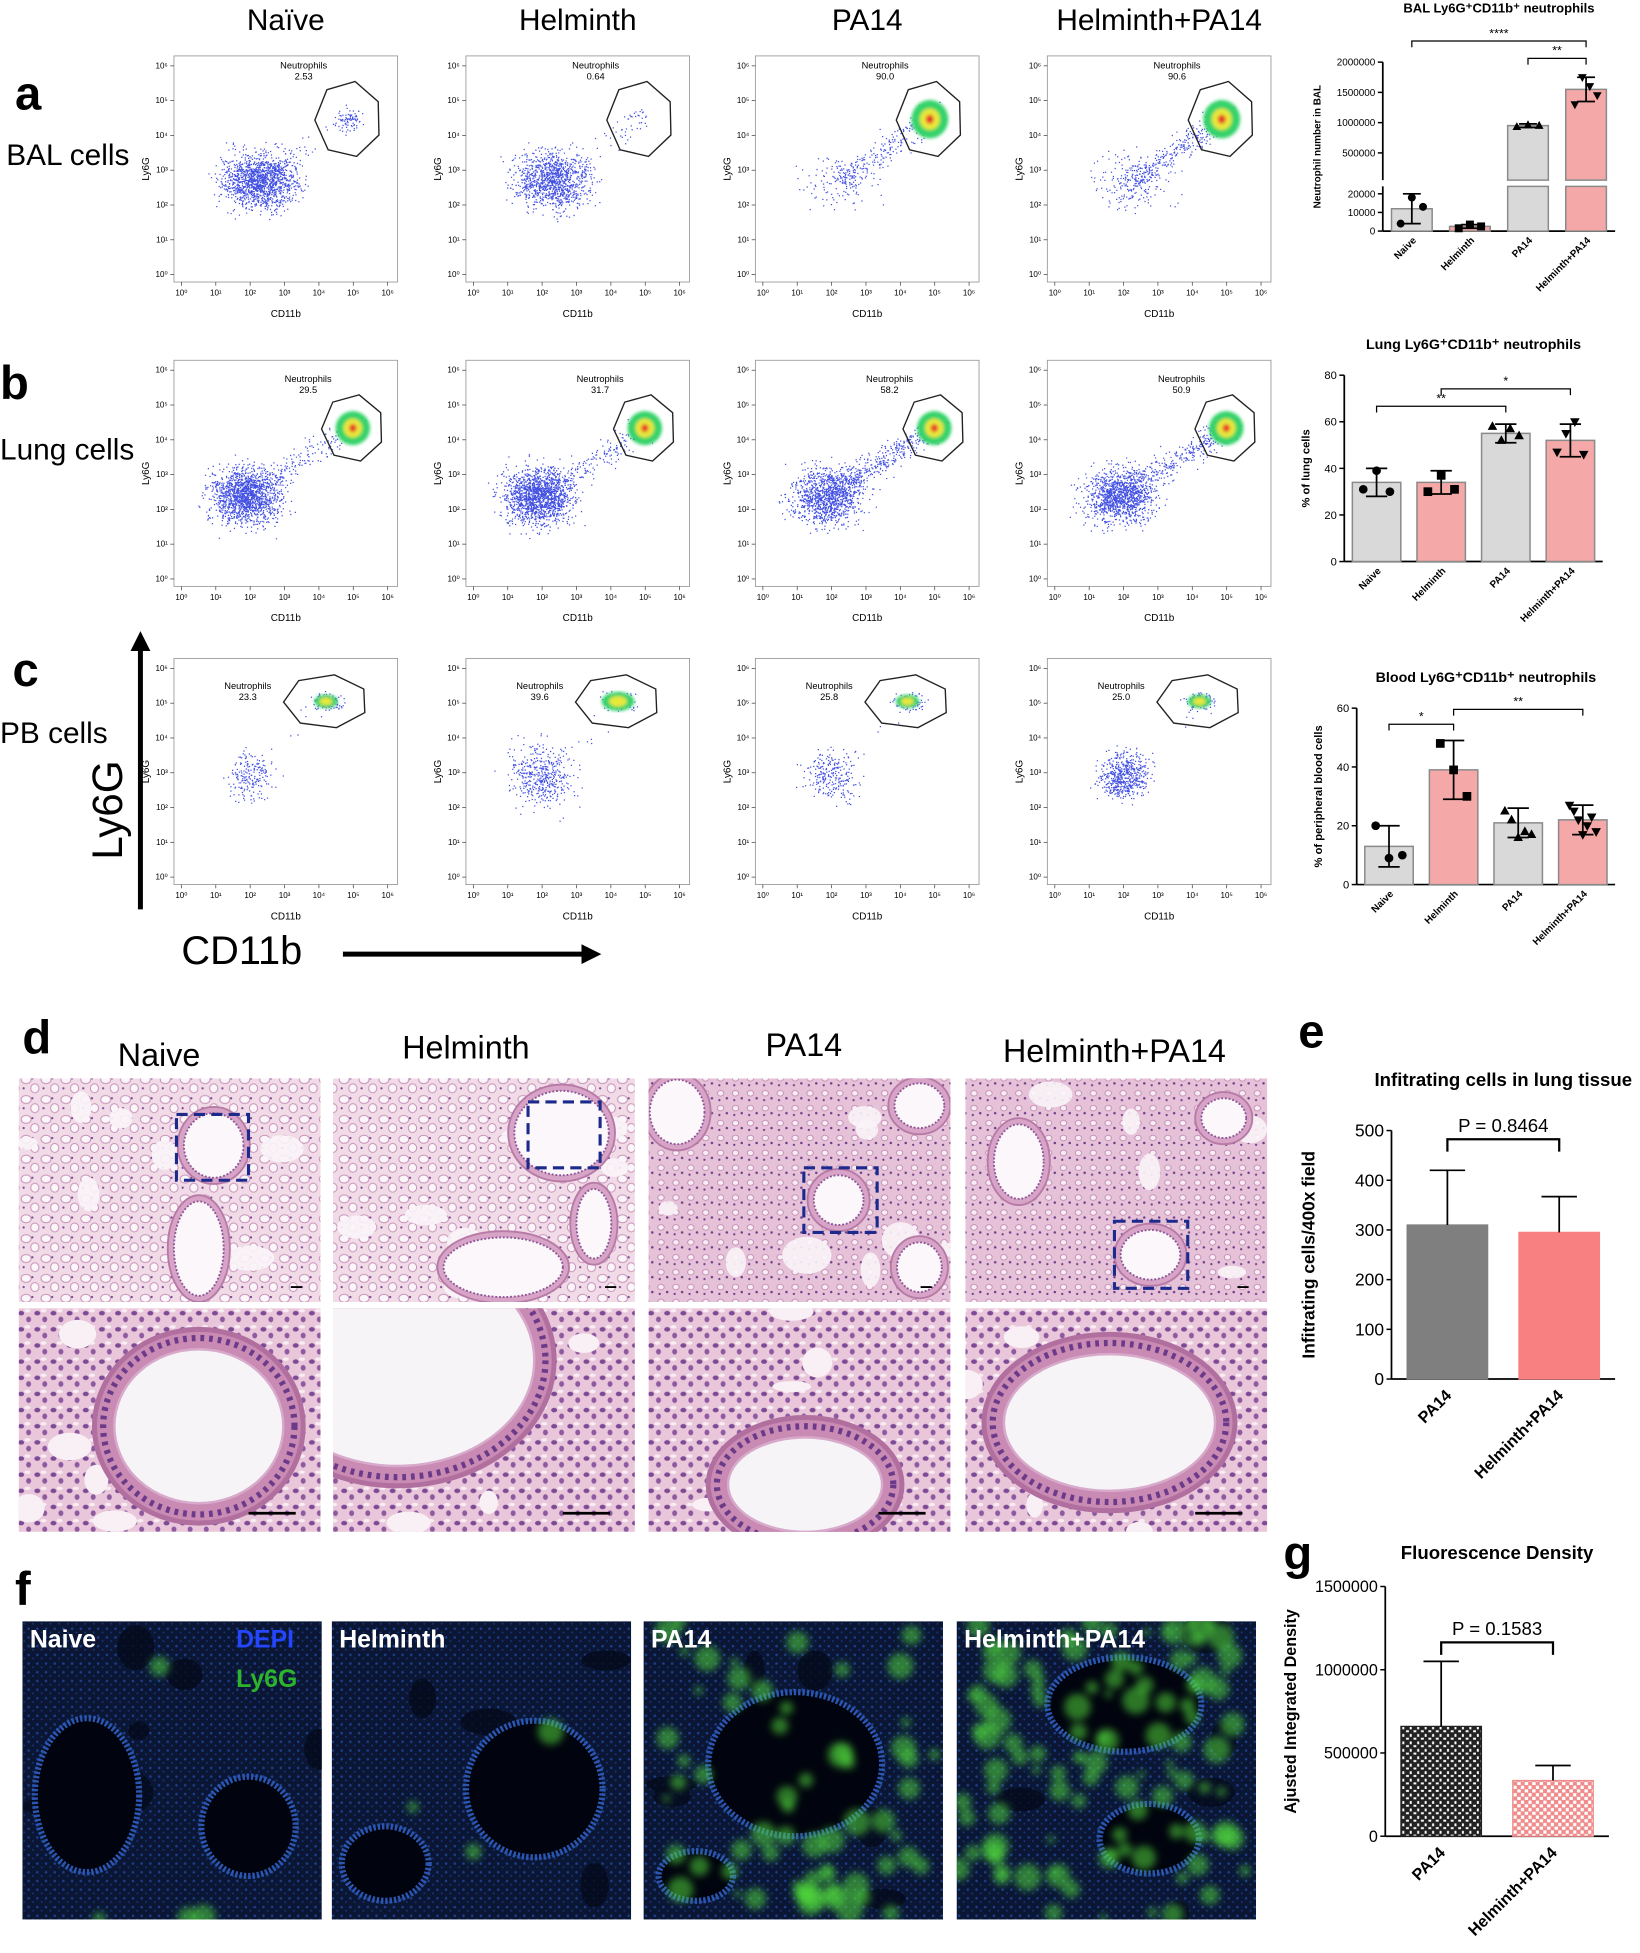  What do you see at coordinates (162, 544) in the screenshot?
I see `y-tick-label: 10¹` at bounding box center [162, 544].